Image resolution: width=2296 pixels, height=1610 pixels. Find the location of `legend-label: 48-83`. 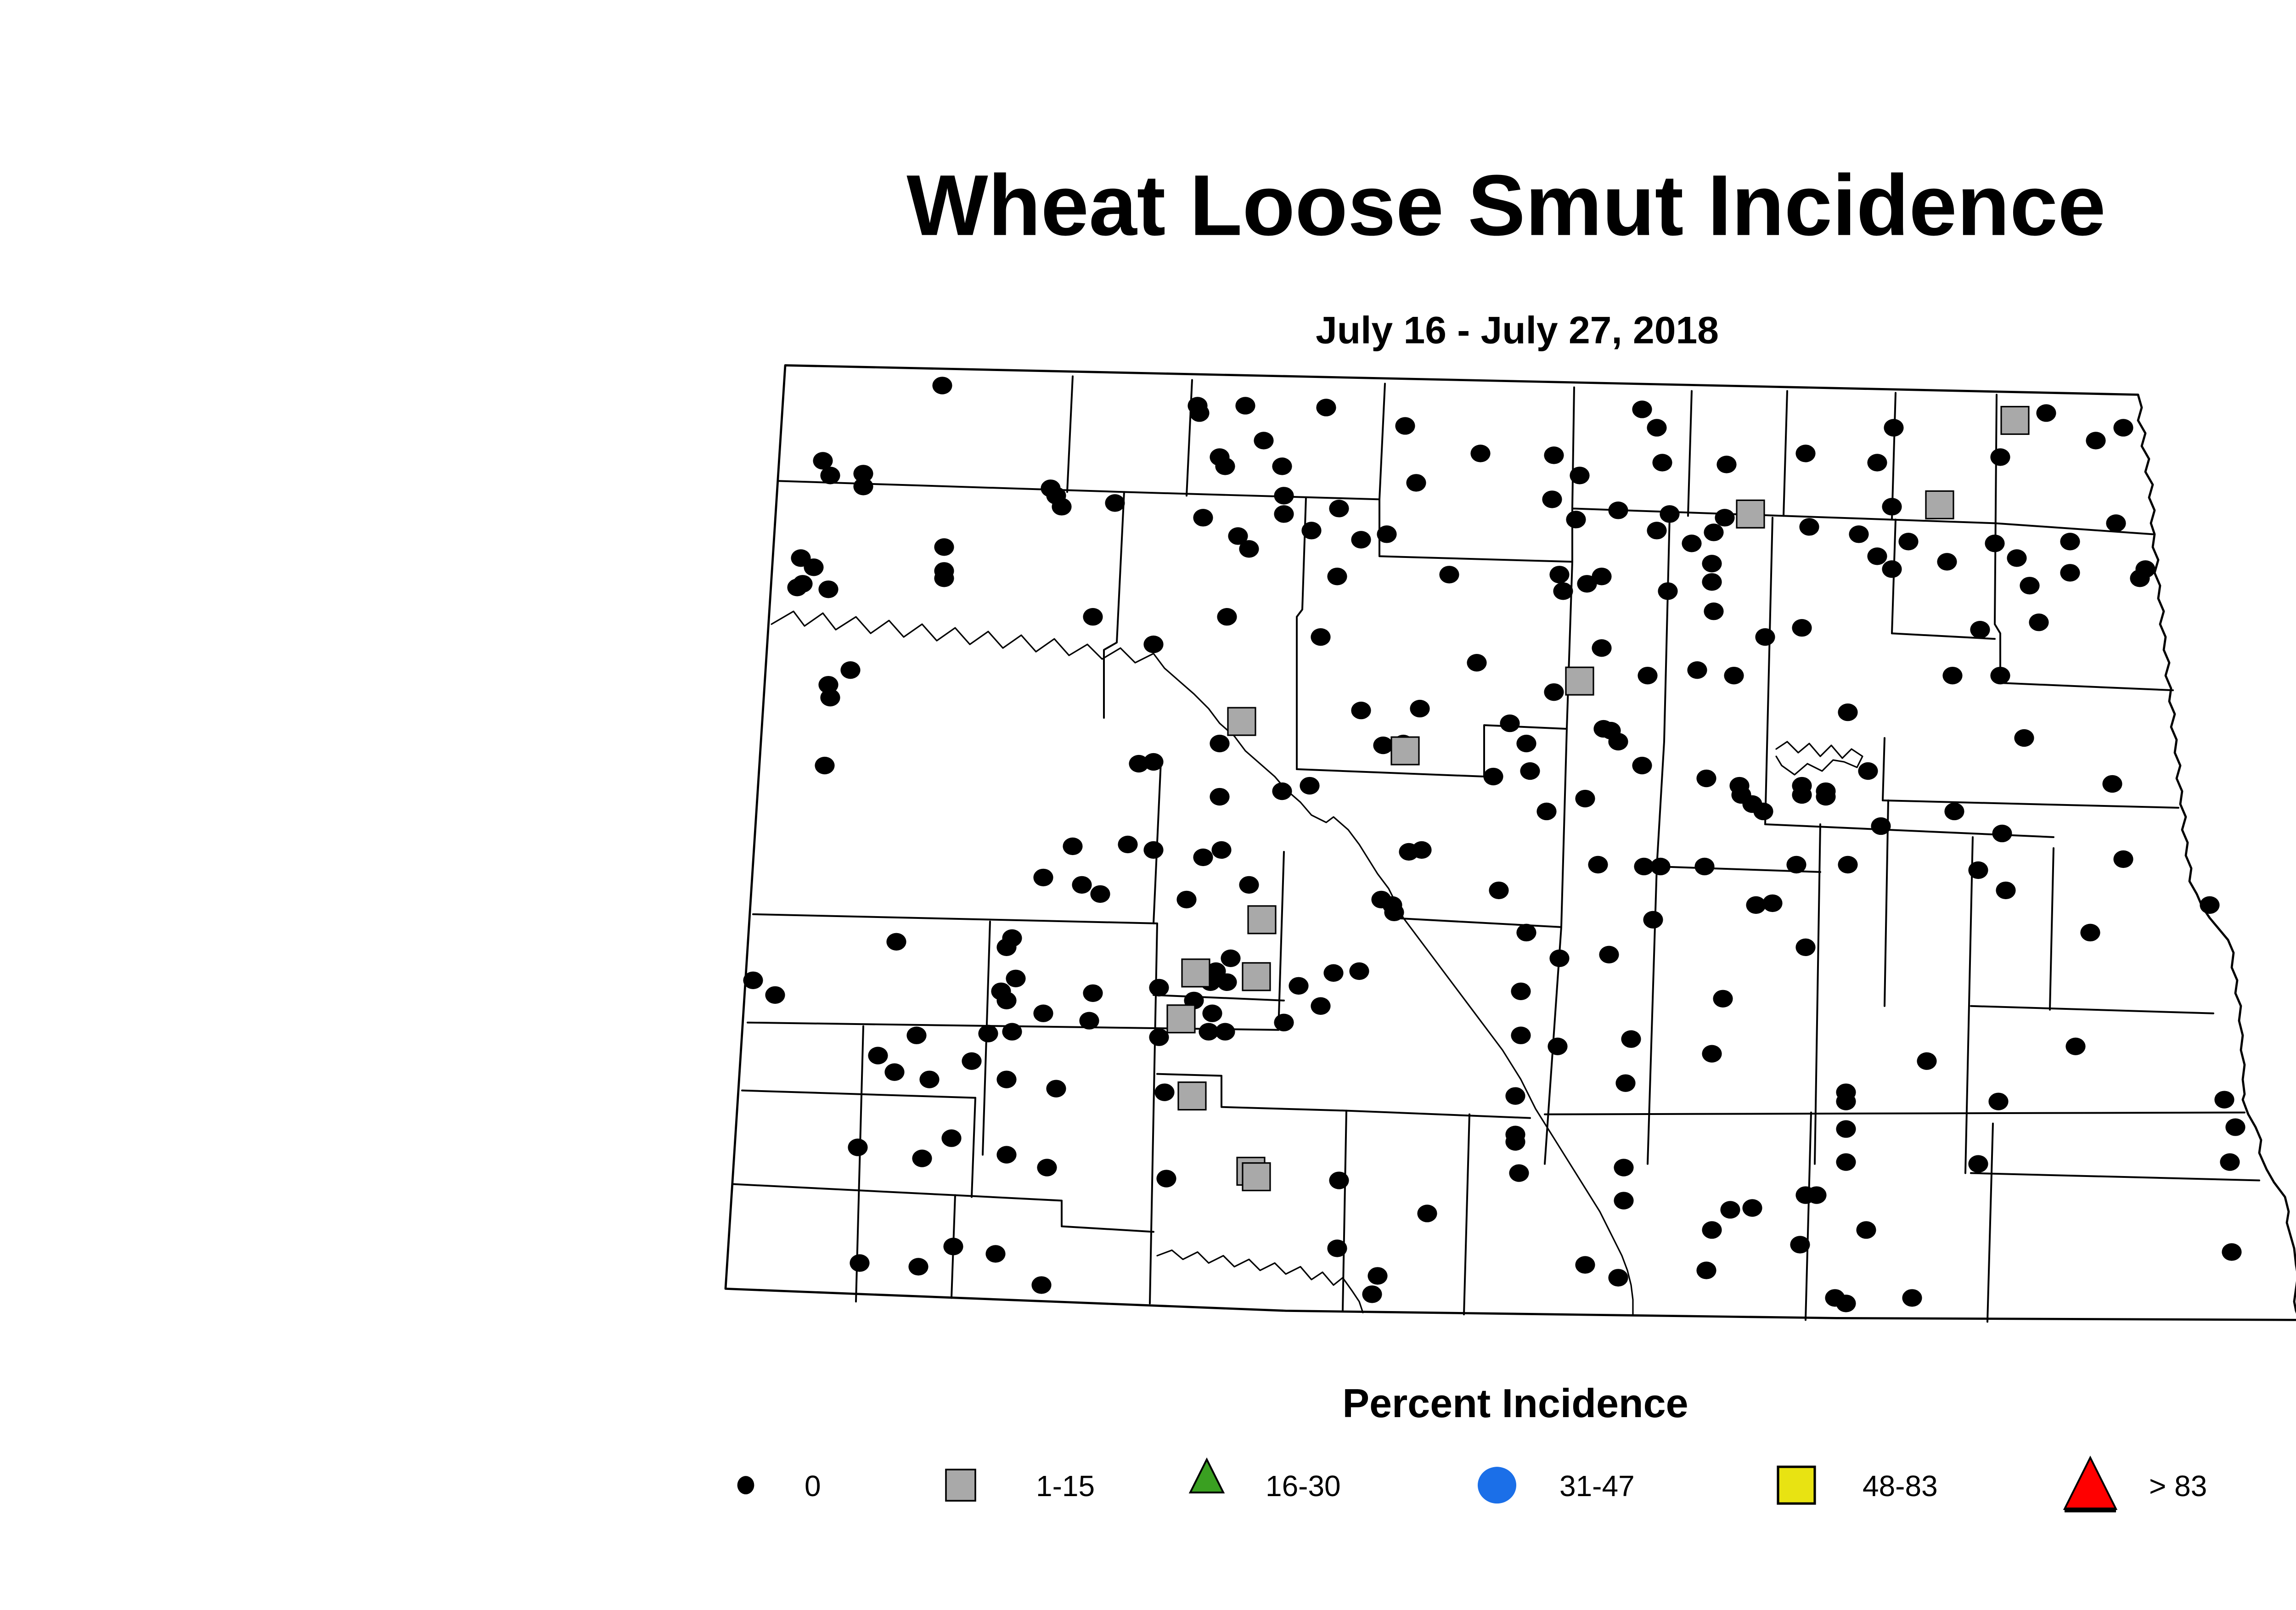

legend-label: 48-83 is located at coordinates (1900, 1486).